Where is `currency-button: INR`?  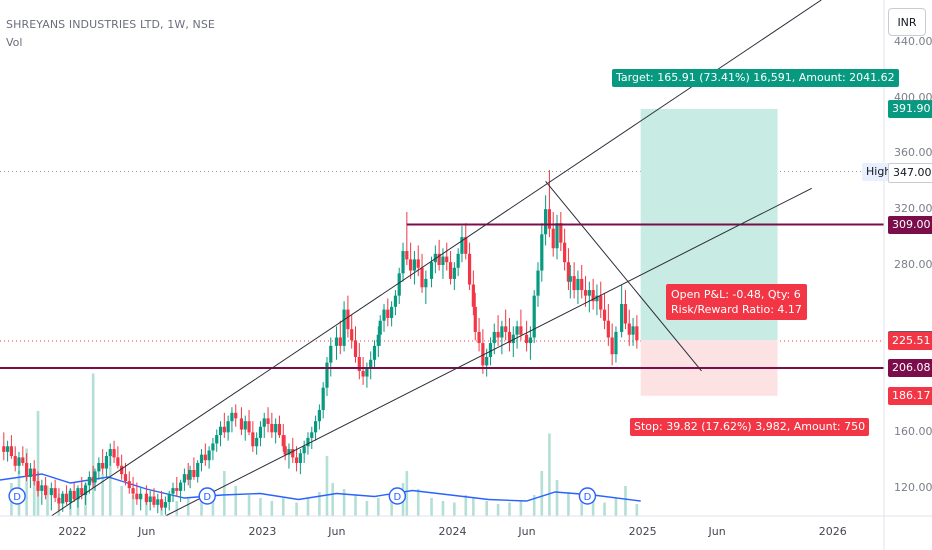 currency-button: INR is located at coordinates (907, 22).